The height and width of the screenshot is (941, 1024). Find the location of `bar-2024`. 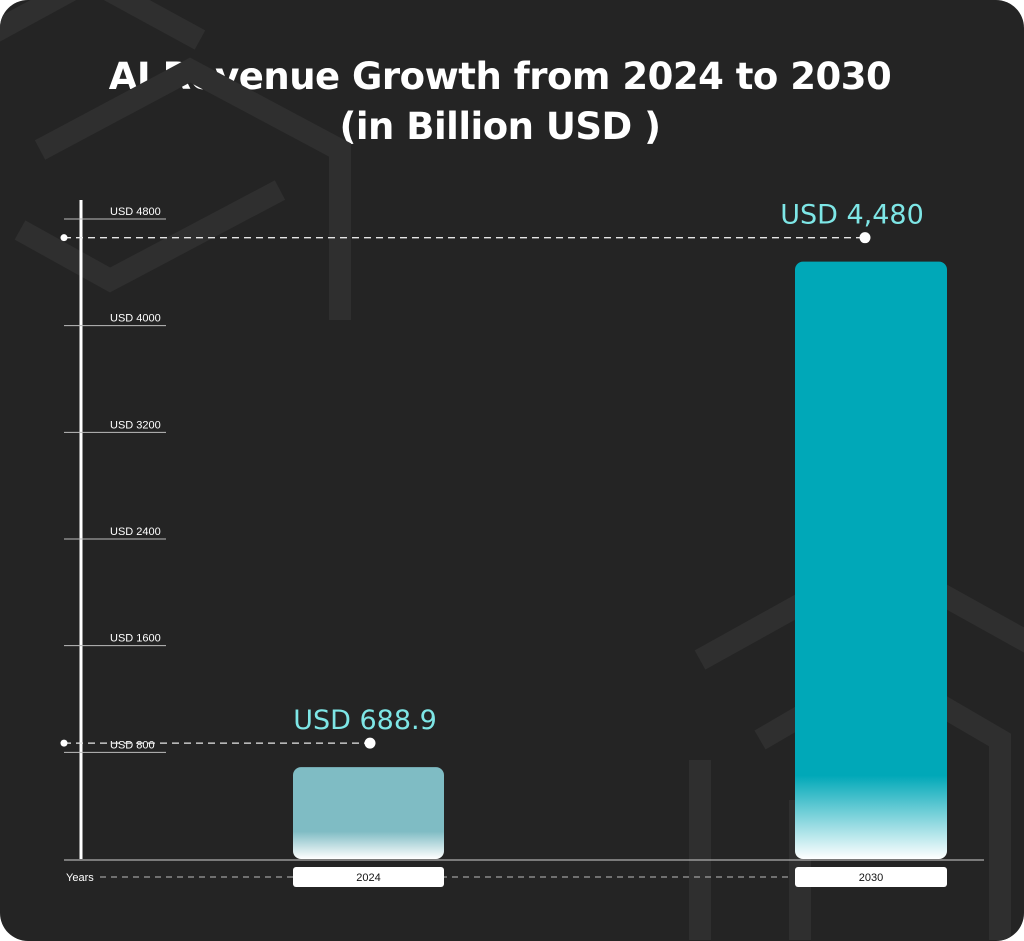

bar-2024 is located at coordinates (368, 813).